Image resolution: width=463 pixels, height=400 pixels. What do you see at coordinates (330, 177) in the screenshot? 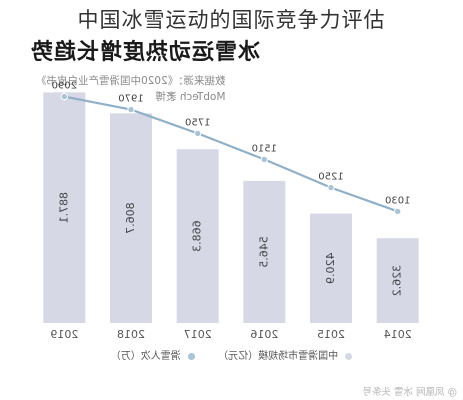
I see `line-value-label-2015: 1250` at bounding box center [330, 177].